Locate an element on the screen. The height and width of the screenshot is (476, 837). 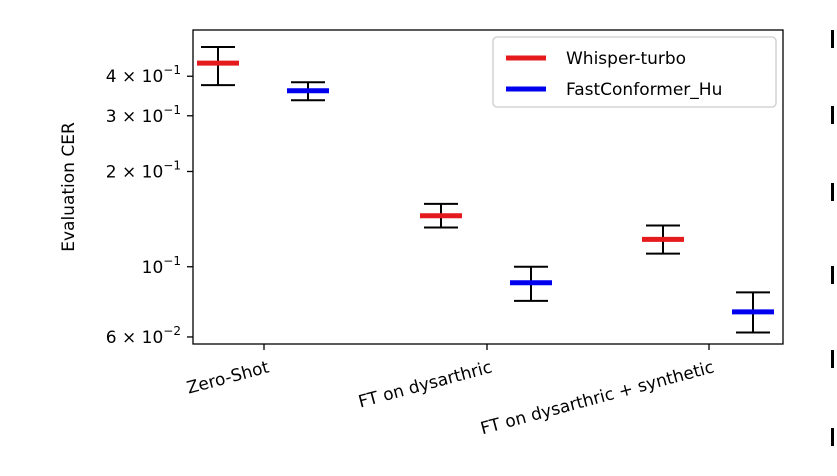
x-tick-label: FT on dysarthric + synthetic is located at coordinates (597, 399).